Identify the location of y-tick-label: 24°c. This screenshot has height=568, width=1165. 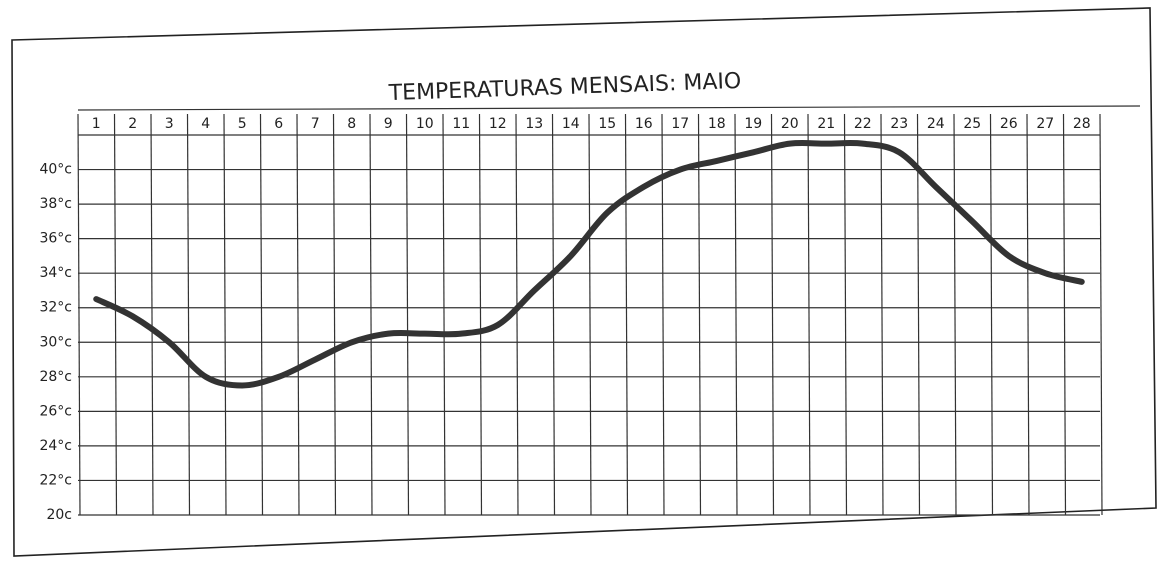
(55, 446).